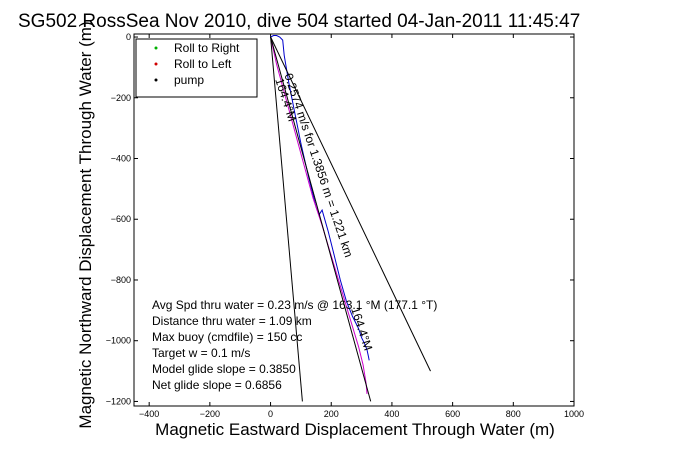  I want to click on legend-label: Roll to Left, so click(203, 64).